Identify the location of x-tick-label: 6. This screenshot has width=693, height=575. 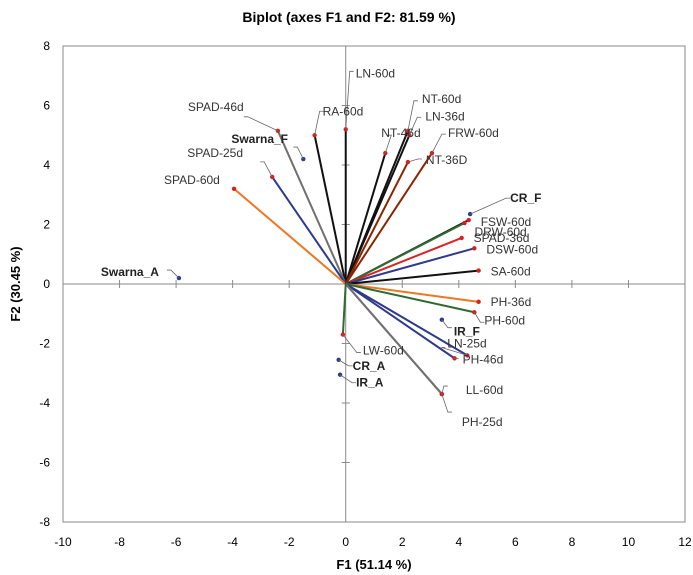
(515, 542).